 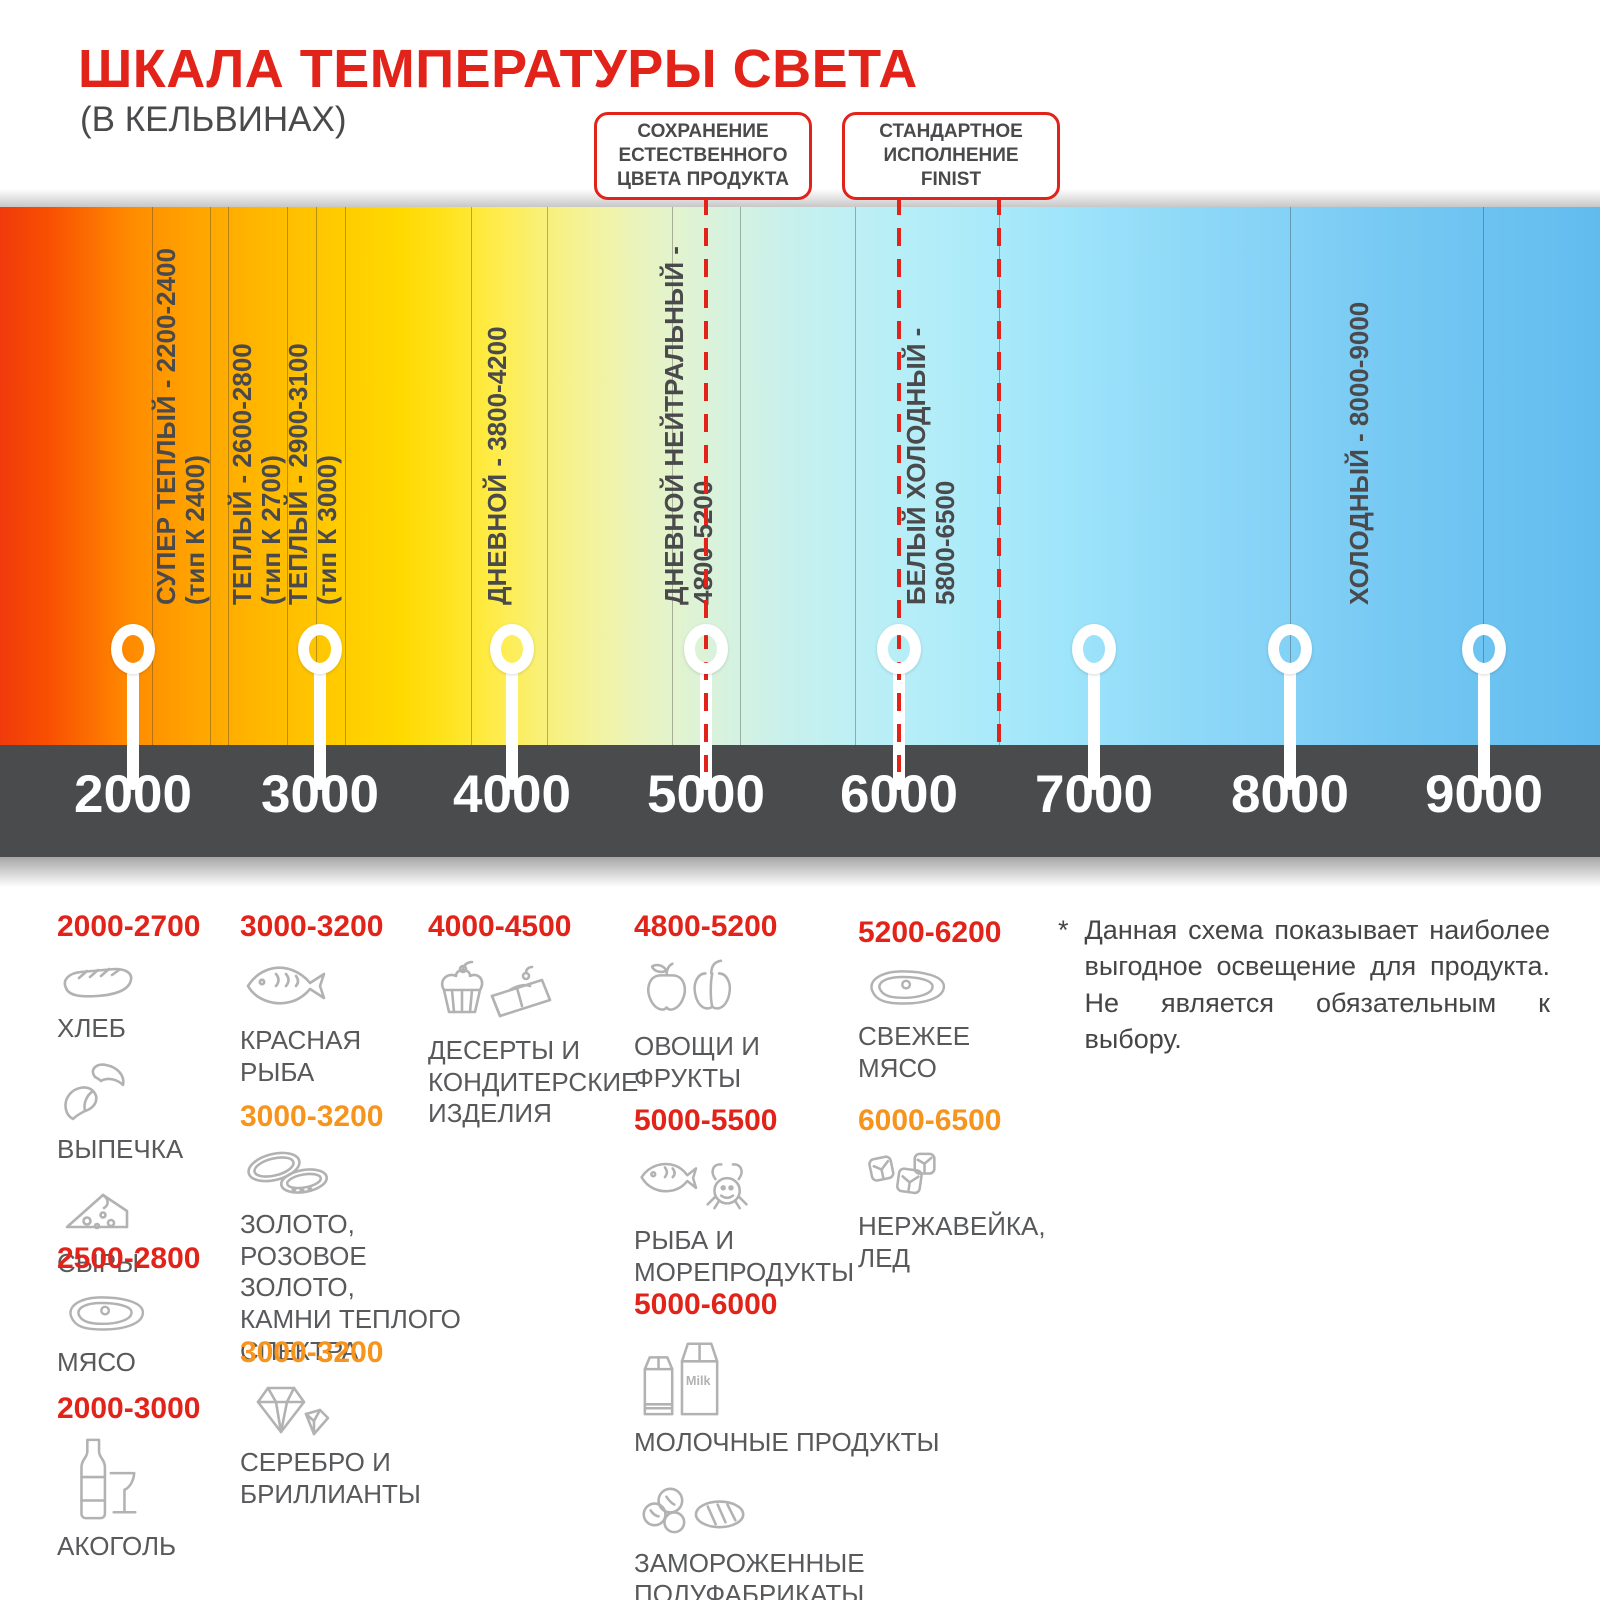 I want to click on band-label-warm-3000: ТЕПЛЫЙ - 2900-3100 (тип К 3000), so click(x=312, y=474).